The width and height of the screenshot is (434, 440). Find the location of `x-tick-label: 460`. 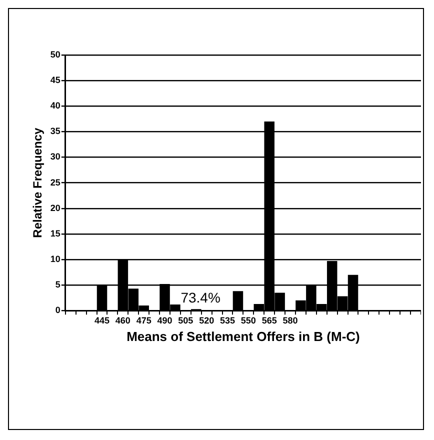

x-tick-label: 460 is located at coordinates (122, 320).